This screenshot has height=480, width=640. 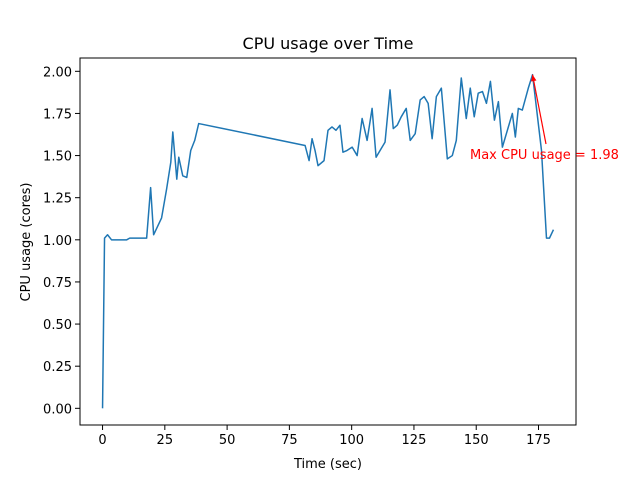 I want to click on x-tick-label: 25, so click(x=165, y=440).